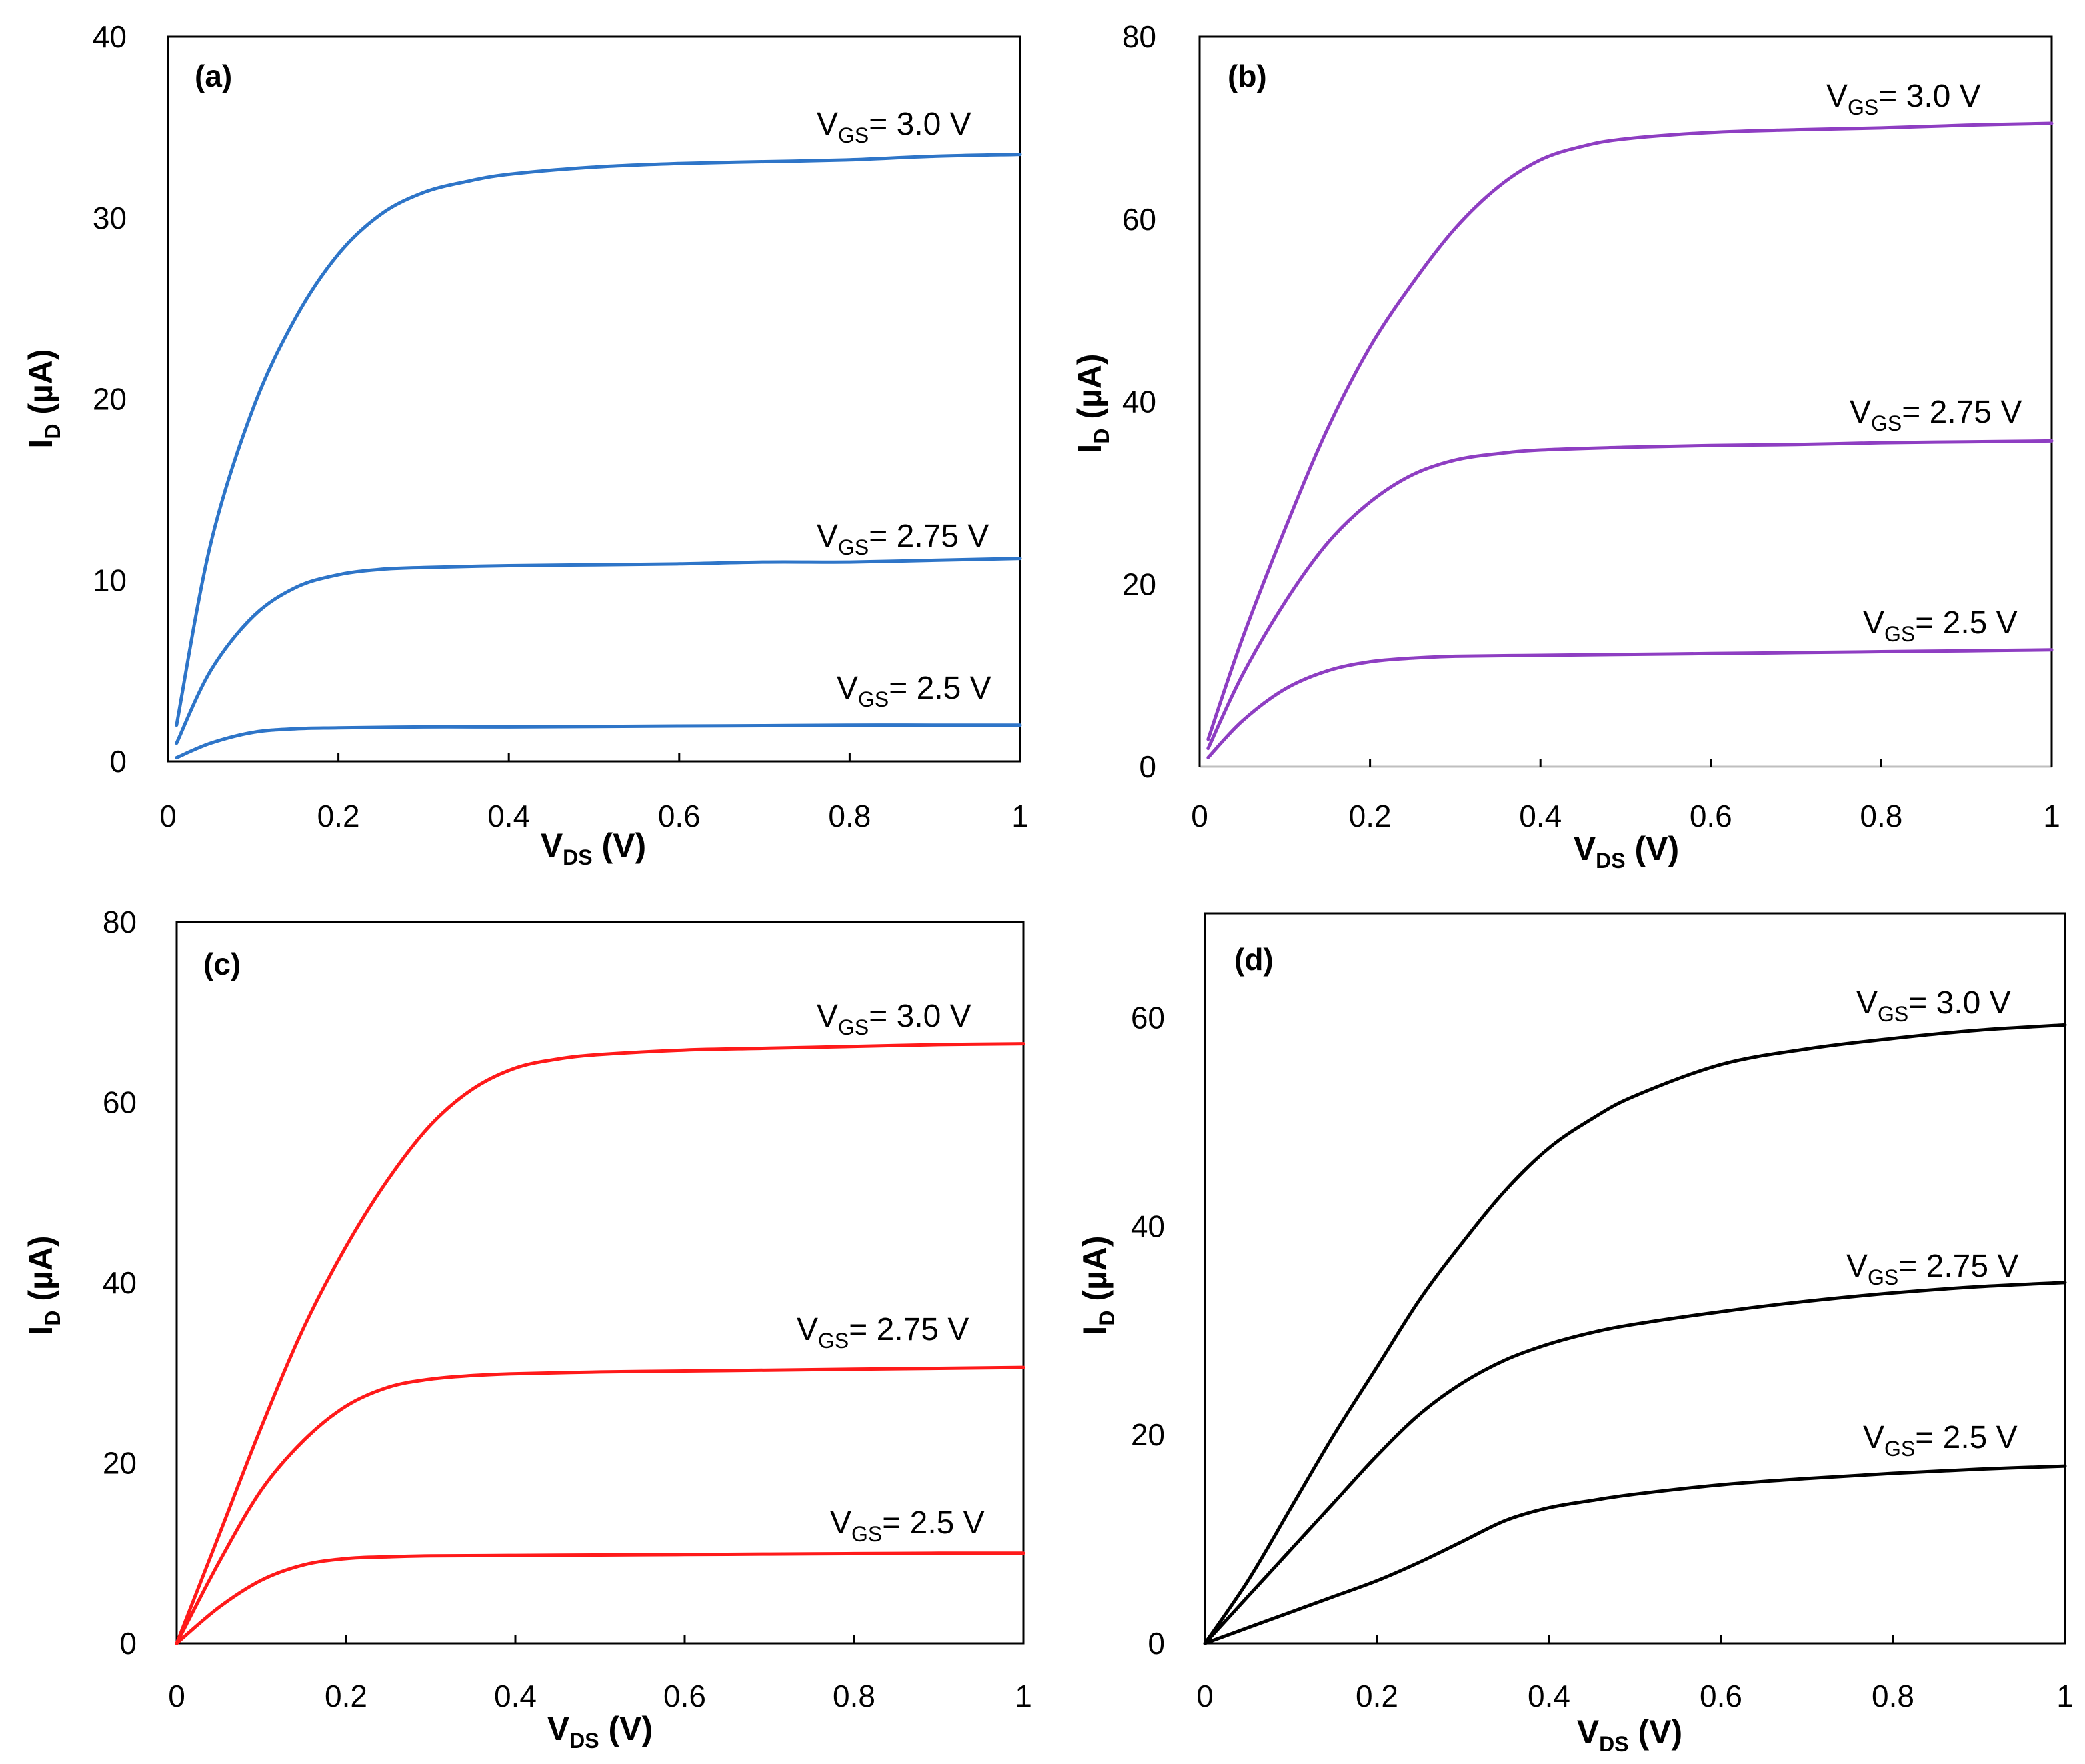 Image resolution: width=2085 pixels, height=1764 pixels. I want to click on panel-label: (d), so click(1254, 959).